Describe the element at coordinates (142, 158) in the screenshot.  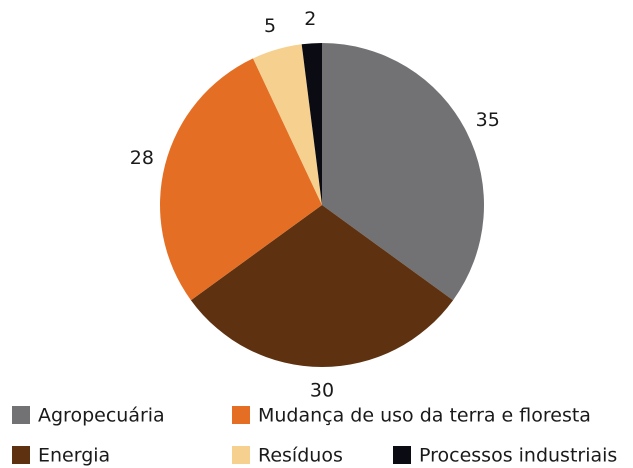
I see `data-label: 28` at that location.